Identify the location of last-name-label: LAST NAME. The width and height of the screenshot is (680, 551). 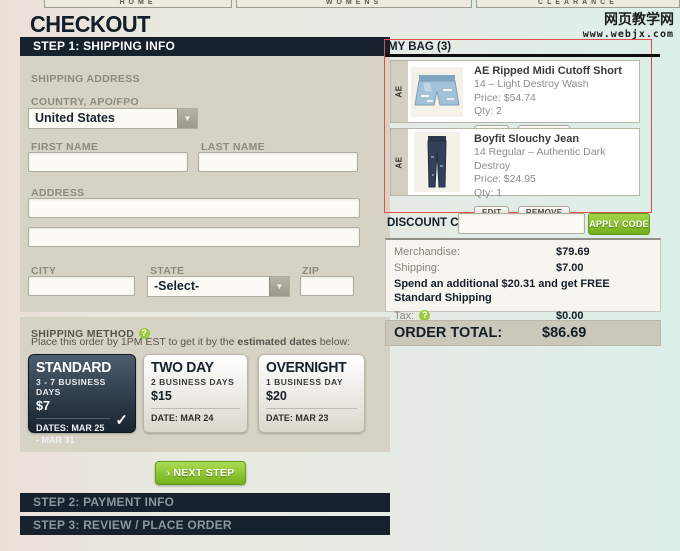
(233, 147).